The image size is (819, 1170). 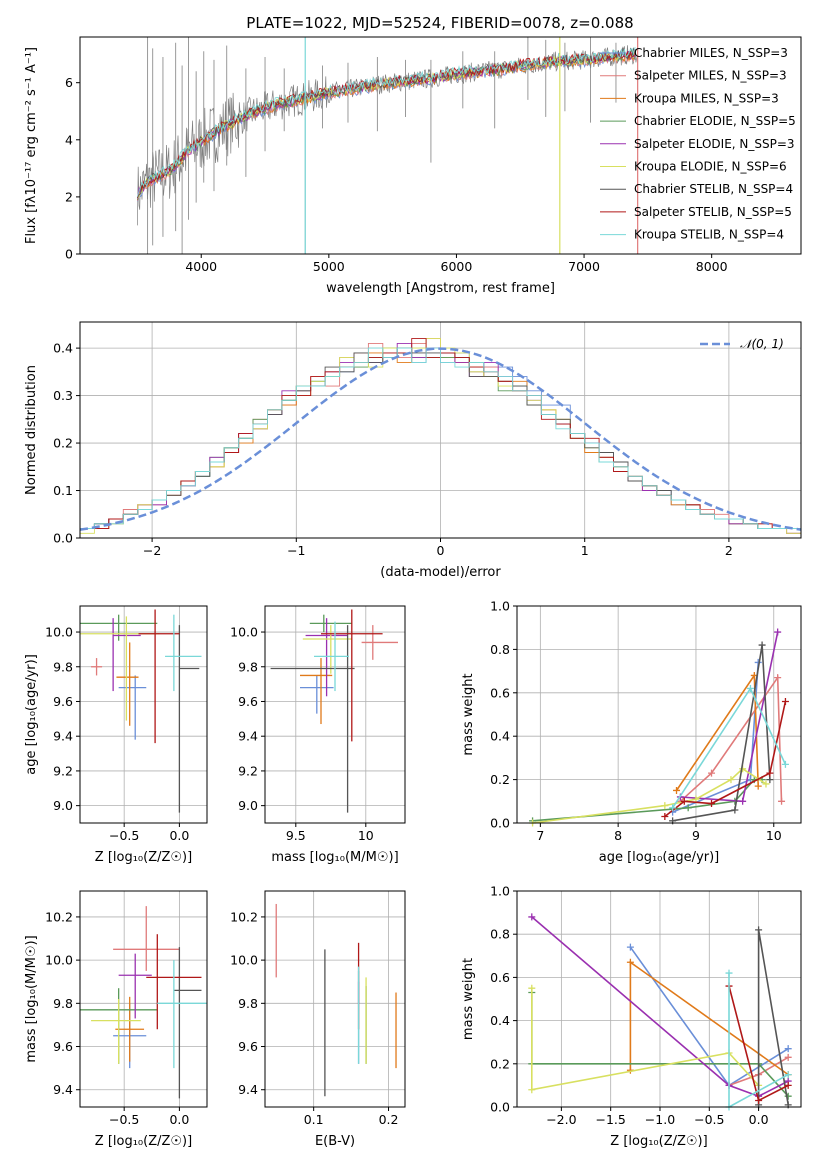 What do you see at coordinates (440, 288) in the screenshot?
I see `x-axis-label: wavelength [Angstrom, rest frame]` at bounding box center [440, 288].